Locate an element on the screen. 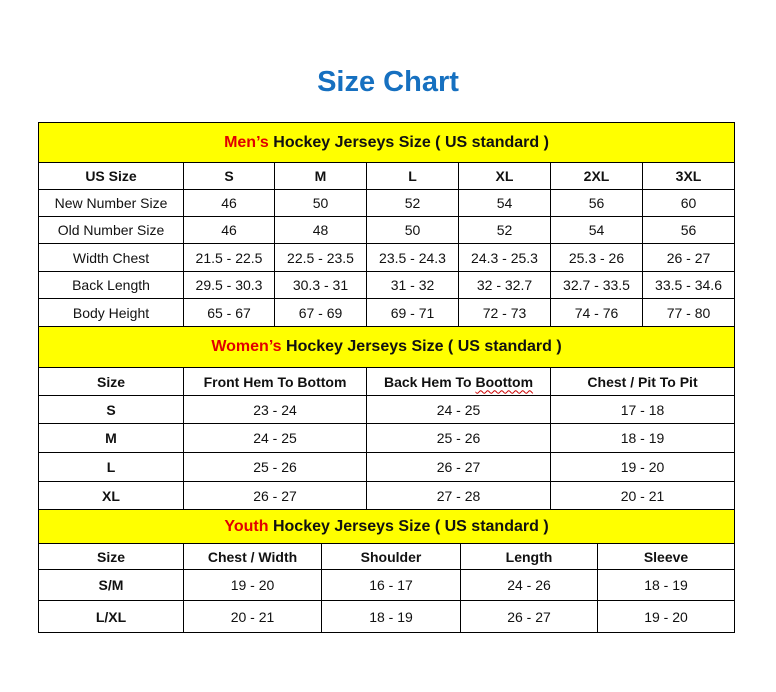  table-cell: 56 is located at coordinates (688, 230).